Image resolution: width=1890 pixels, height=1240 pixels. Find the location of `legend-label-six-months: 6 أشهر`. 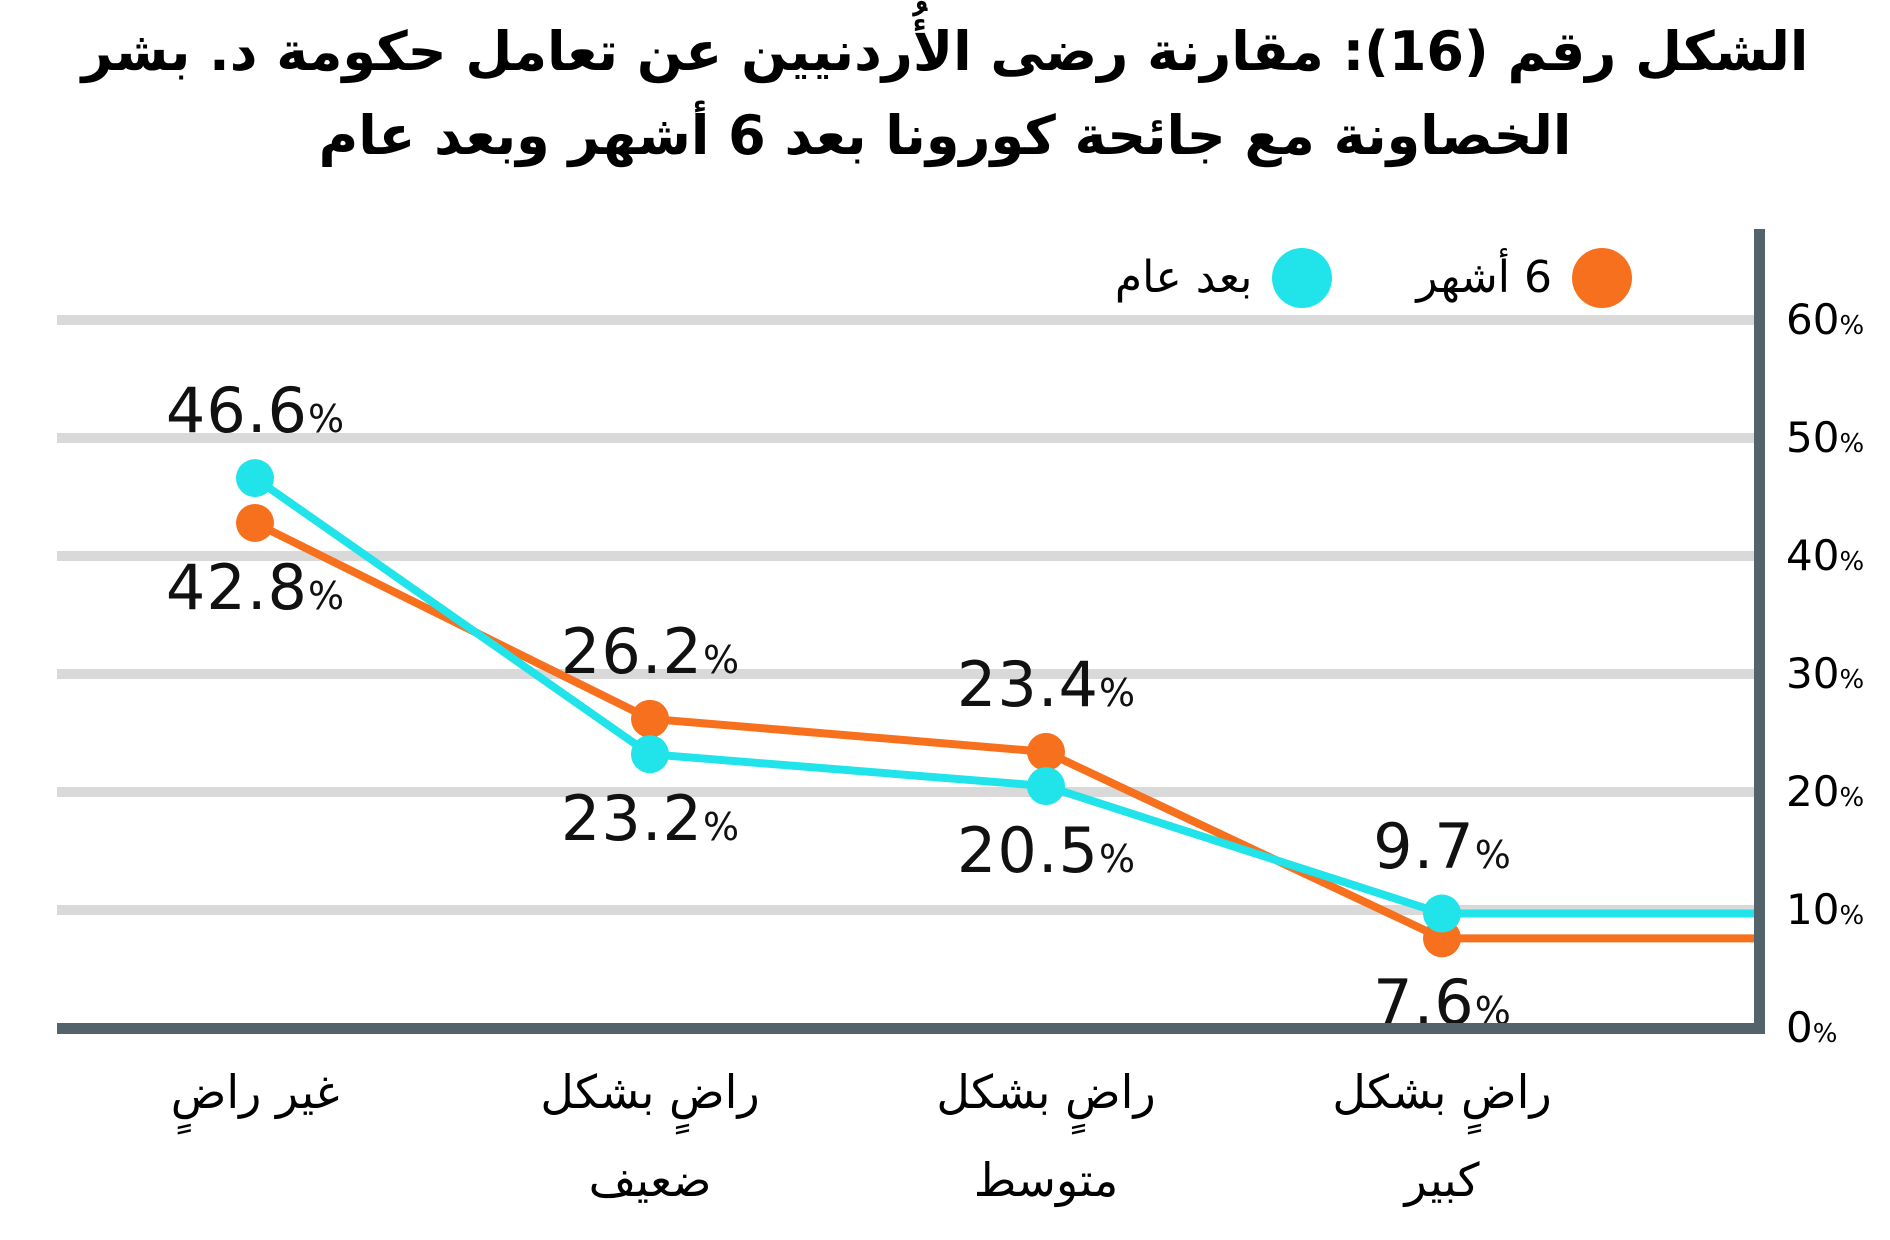

legend-label-six-months: 6 أشهر is located at coordinates (1484, 277).